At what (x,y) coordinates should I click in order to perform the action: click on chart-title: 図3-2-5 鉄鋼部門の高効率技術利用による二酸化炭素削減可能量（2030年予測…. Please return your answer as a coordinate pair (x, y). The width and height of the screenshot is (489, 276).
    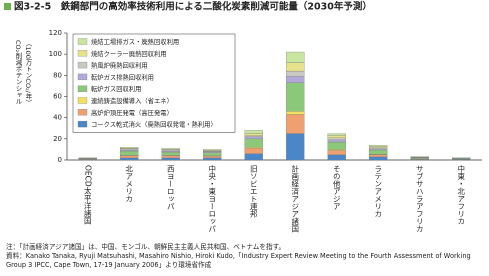
    Looking at the image, I should click on (193, 7).